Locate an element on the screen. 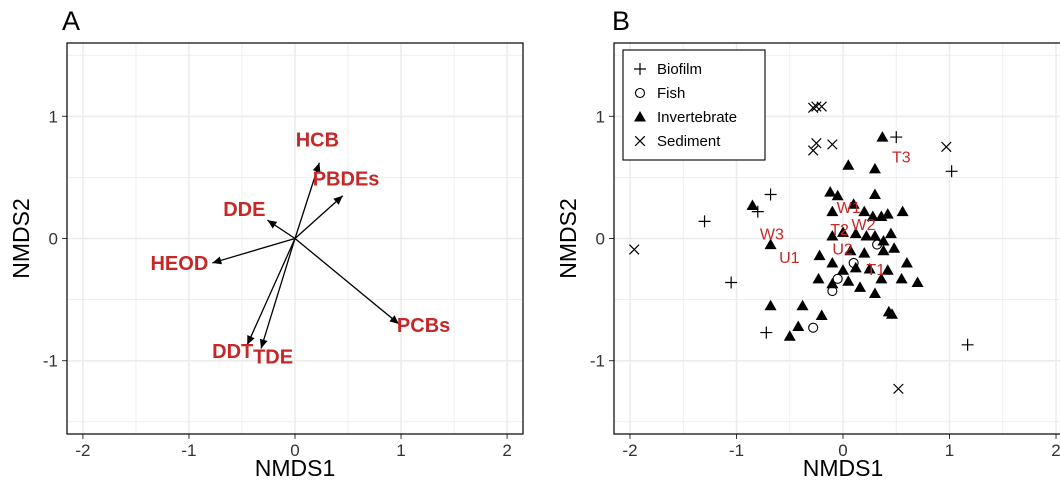 This screenshot has height=488, width=1060. site-label-t3: T3 is located at coordinates (901, 158).